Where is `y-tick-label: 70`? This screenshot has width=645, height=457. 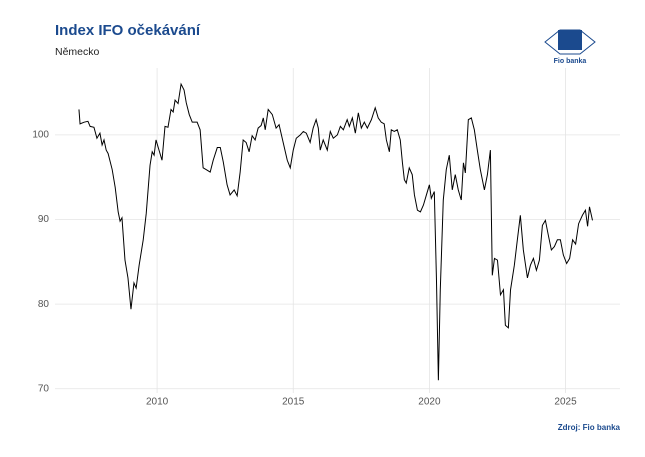 y-tick-label: 70 is located at coordinates (44, 388).